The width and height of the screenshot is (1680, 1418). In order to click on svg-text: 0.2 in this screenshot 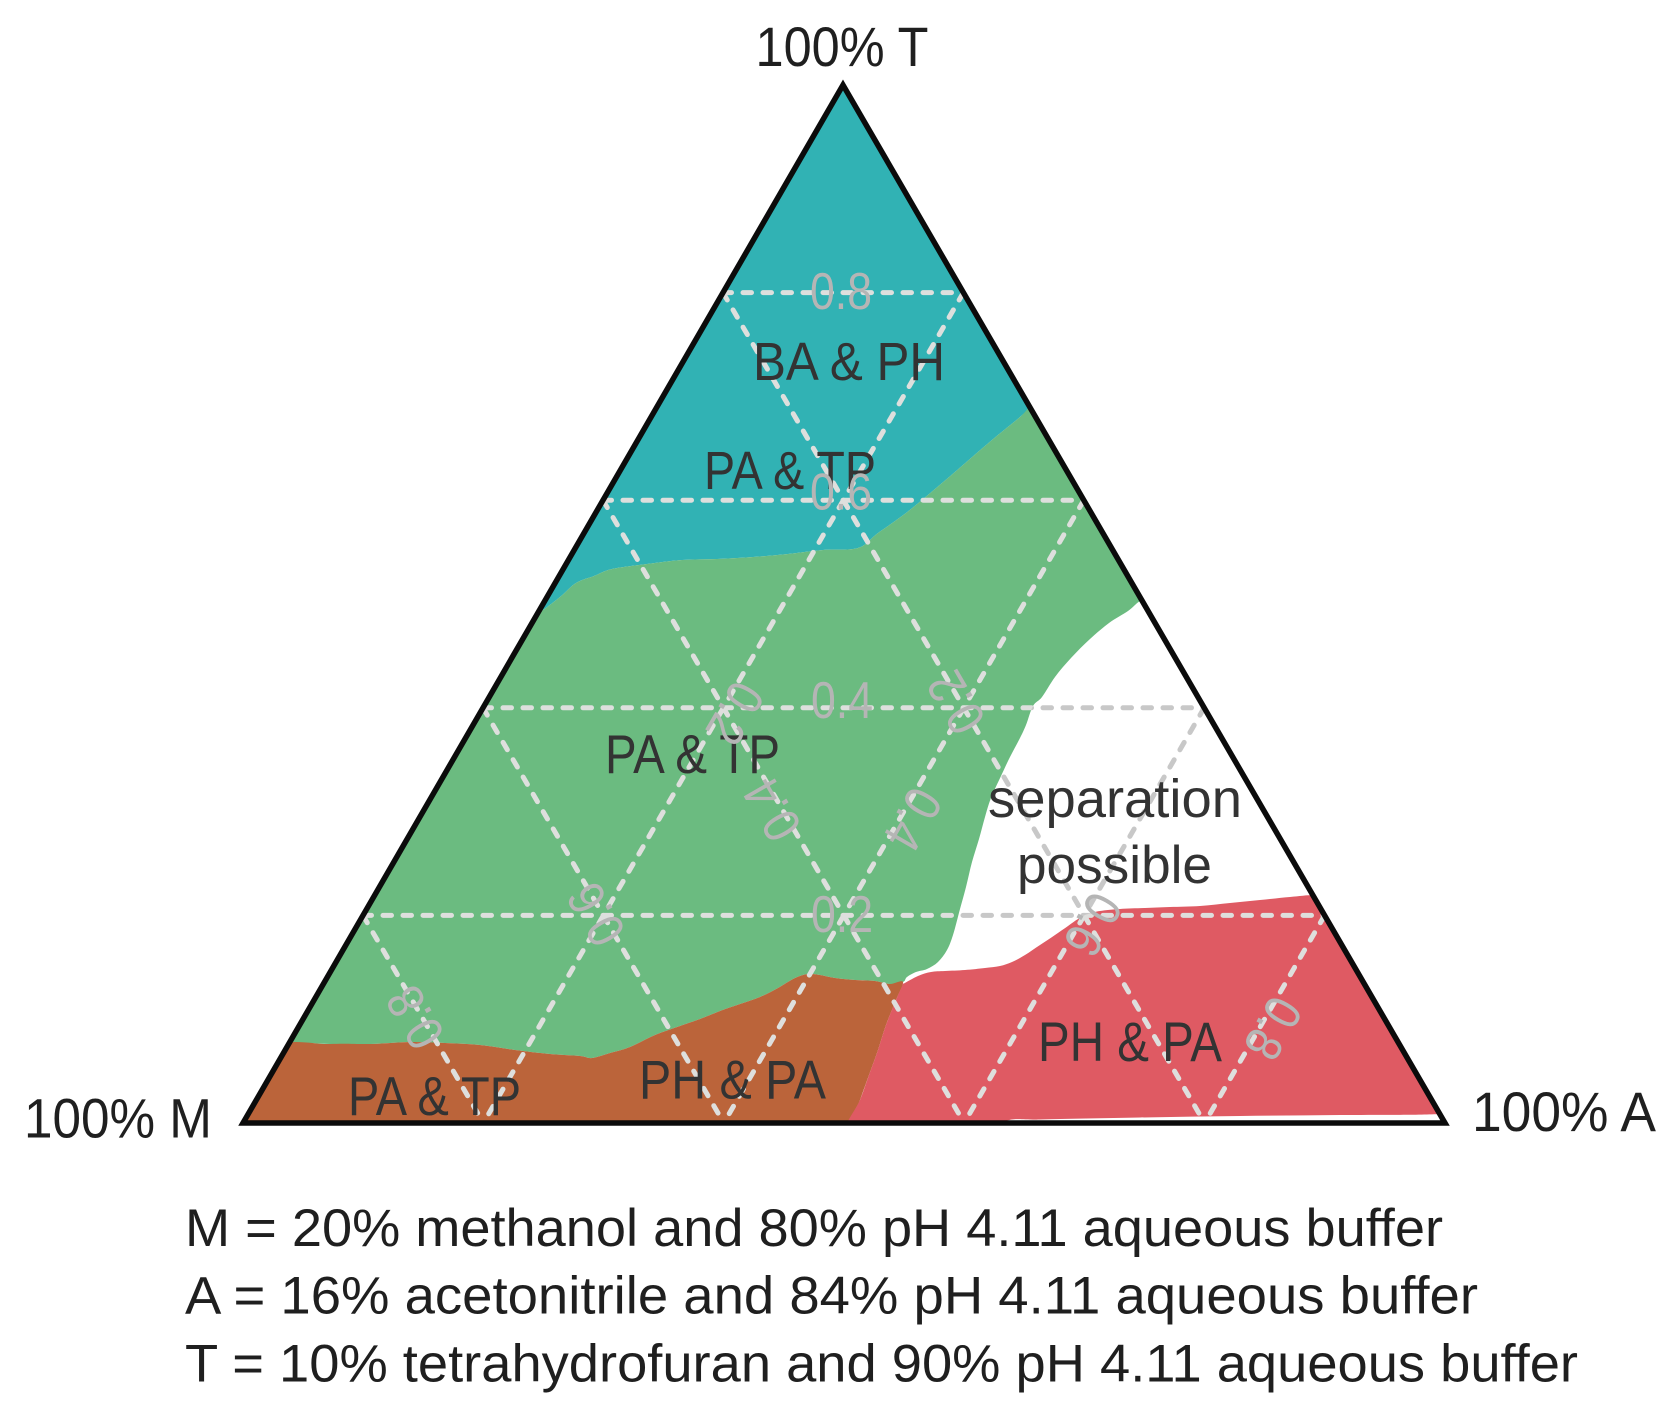, I will do `click(842, 915)`.